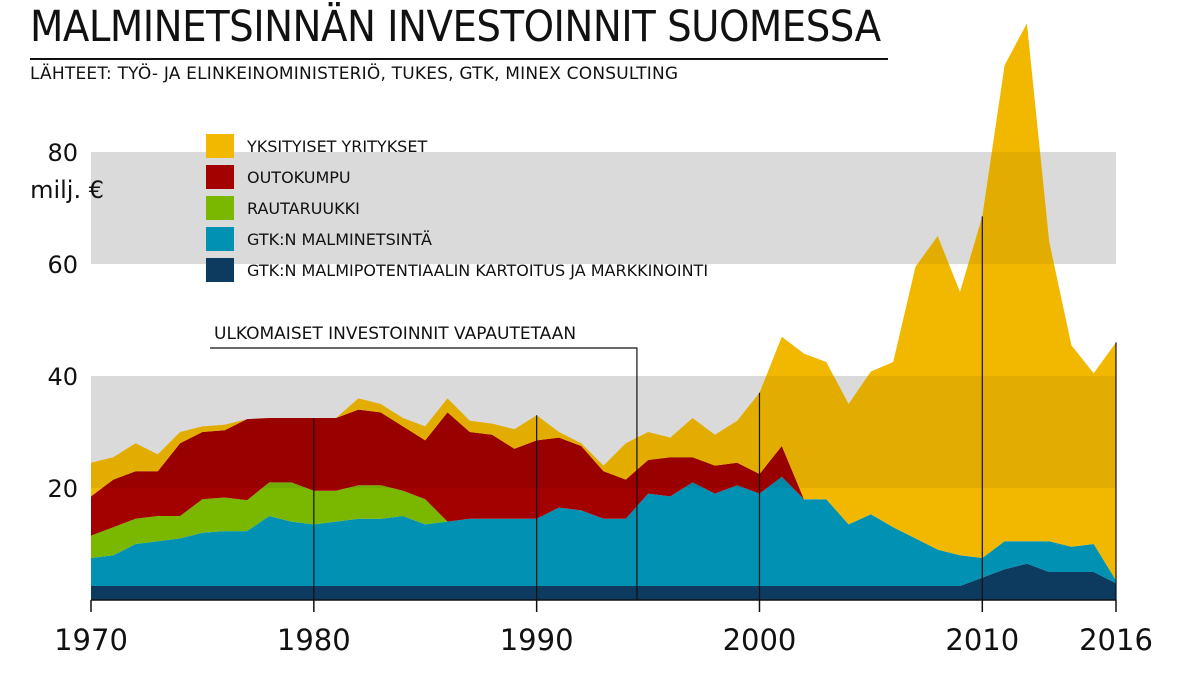 Image resolution: width=1198 pixels, height=674 pixels. I want to click on legend-label-rautaruukki: RAUTARUUKKI, so click(303, 208).